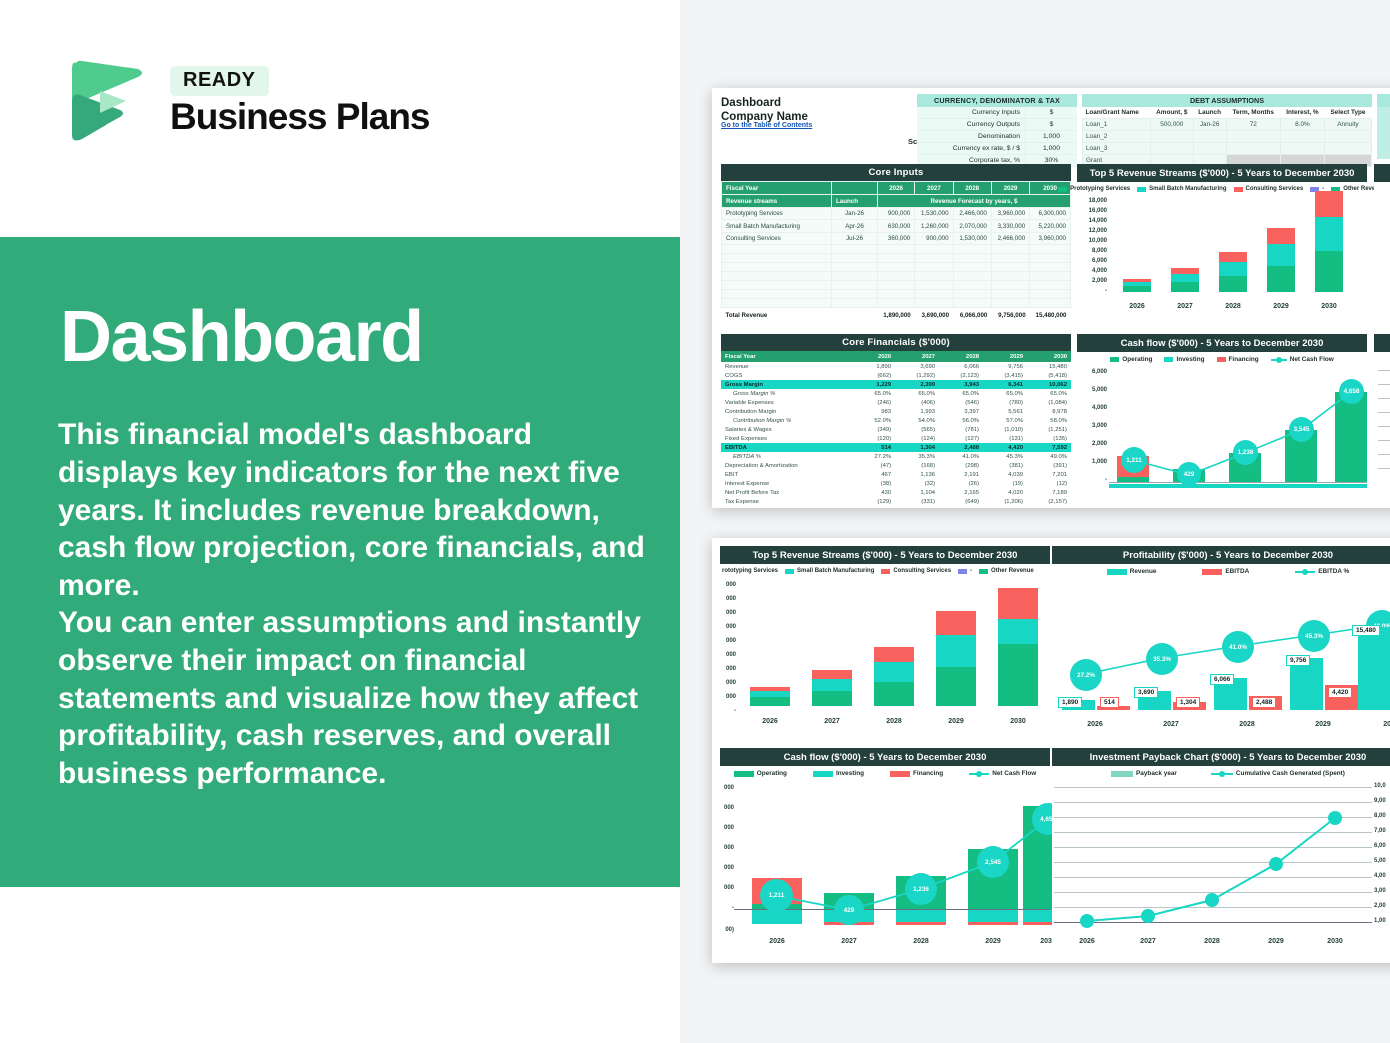 The image size is (1390, 1043). Describe the element at coordinates (1010, 226) in the screenshot. I see `stream-value: 3,330,000` at that location.